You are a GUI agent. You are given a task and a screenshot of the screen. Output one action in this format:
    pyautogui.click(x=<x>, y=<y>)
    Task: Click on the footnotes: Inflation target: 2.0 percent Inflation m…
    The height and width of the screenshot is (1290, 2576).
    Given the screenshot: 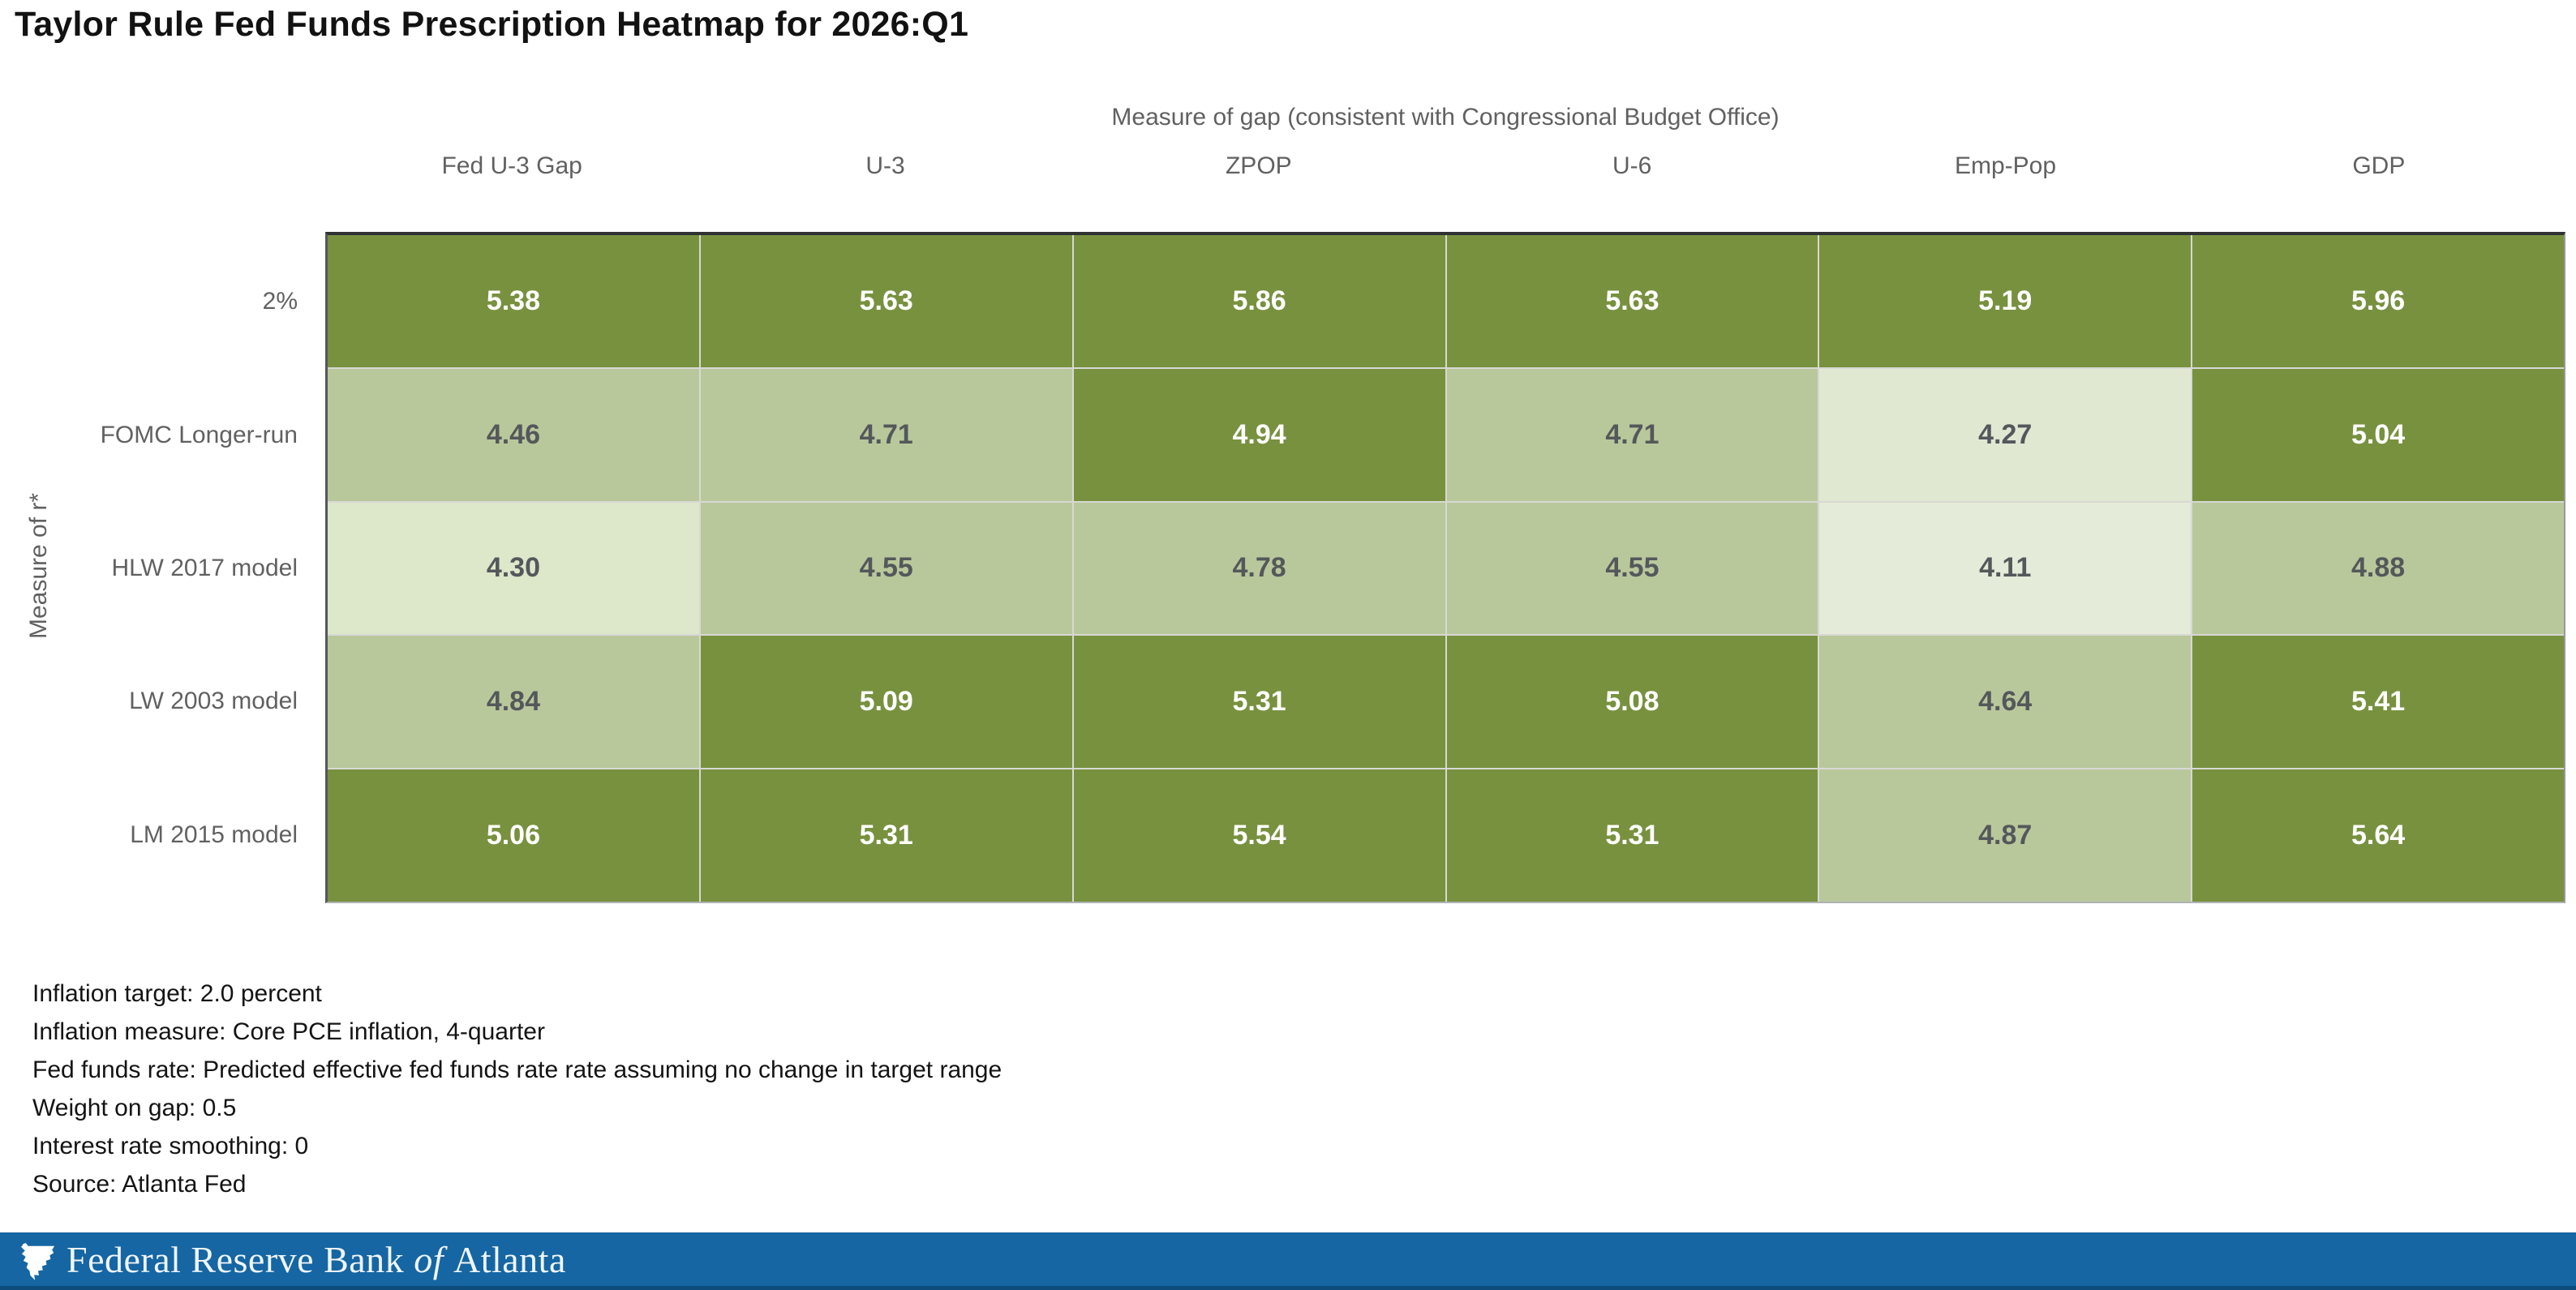 What is the action you would take?
    pyautogui.click(x=517, y=1089)
    